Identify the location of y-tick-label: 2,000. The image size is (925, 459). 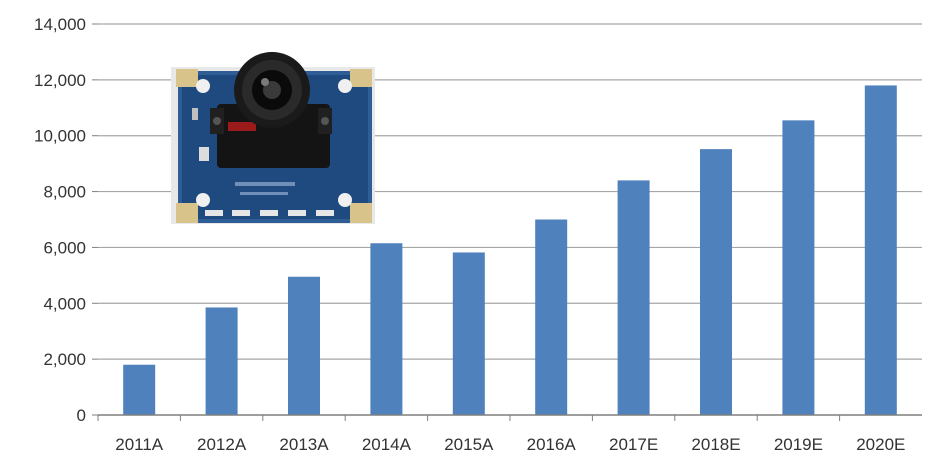
(64, 359).